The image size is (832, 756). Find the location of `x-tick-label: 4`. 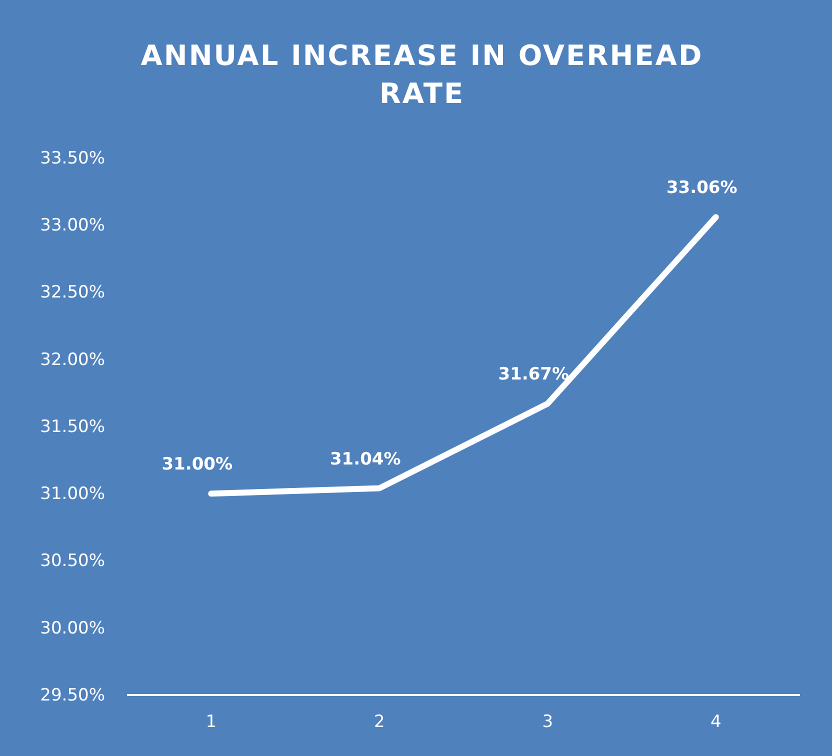

x-tick-label: 4 is located at coordinates (716, 722).